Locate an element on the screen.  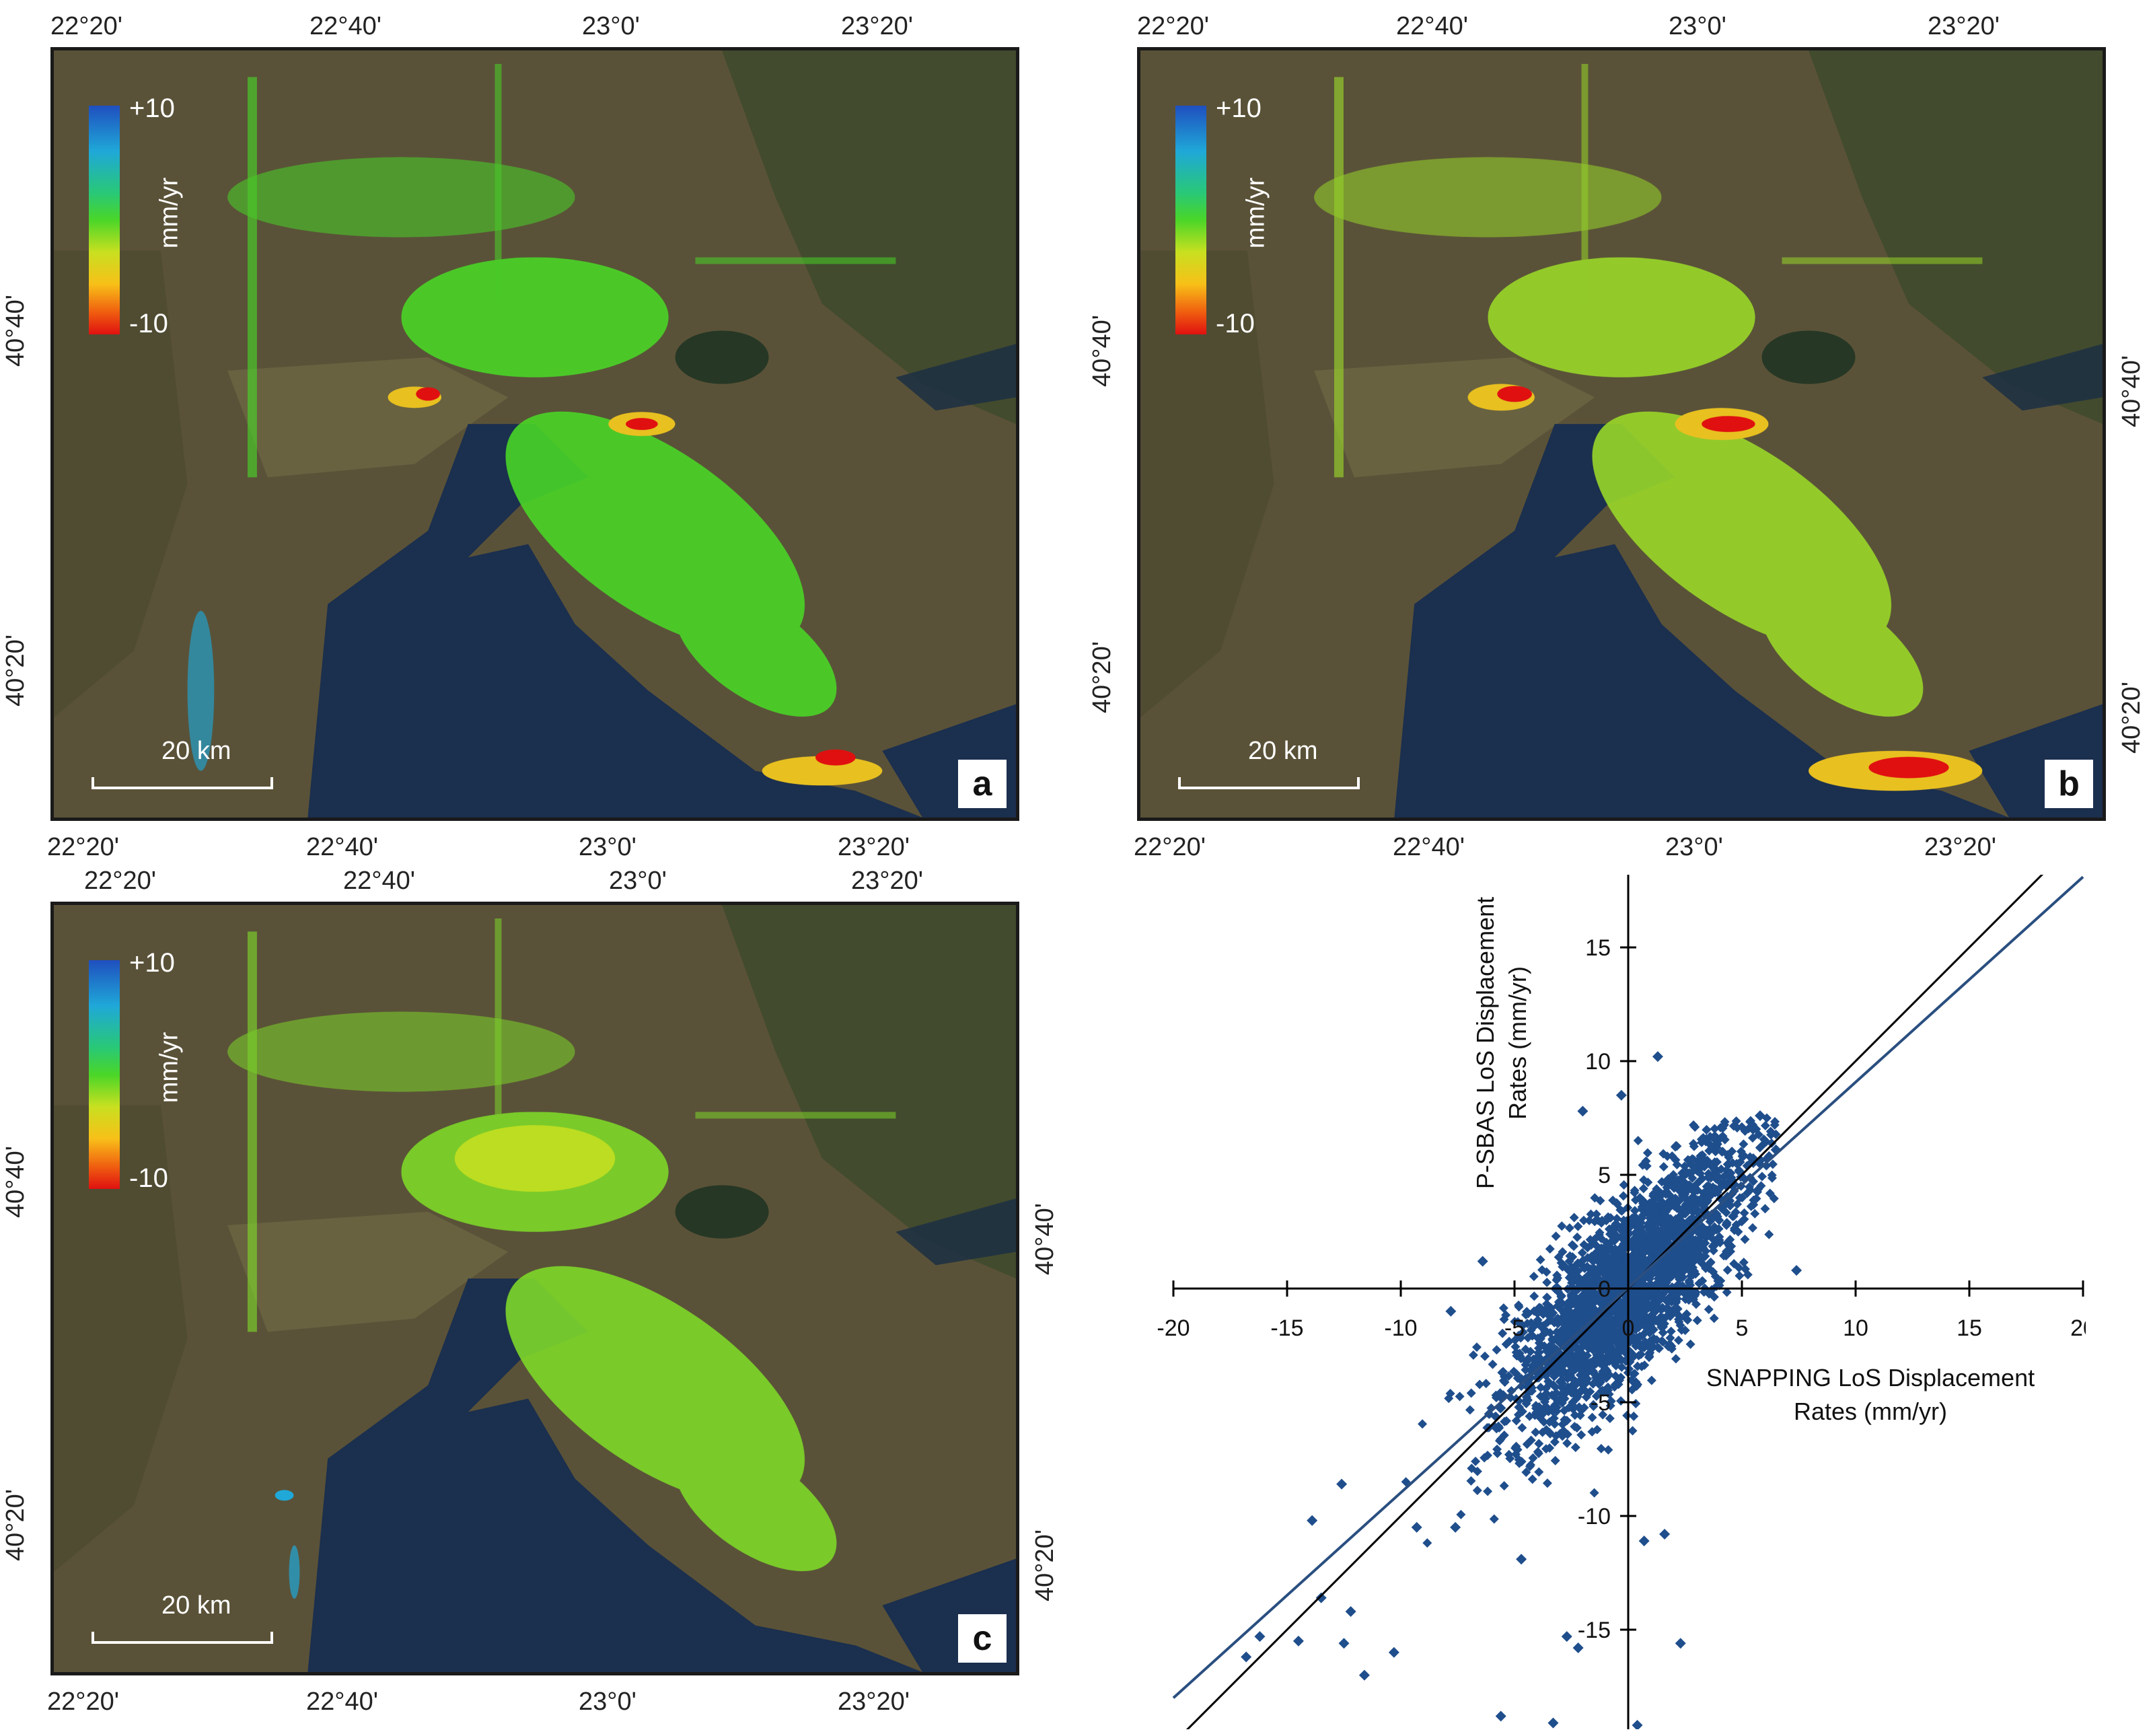
lon-tick-bottom: 23°20' is located at coordinates (1960, 847).